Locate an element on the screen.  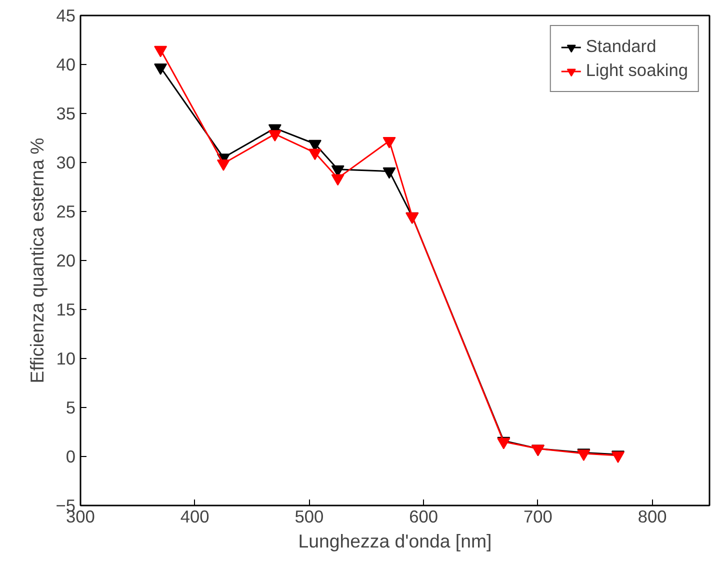
legend-label: Light soaking is located at coordinates (637, 70).